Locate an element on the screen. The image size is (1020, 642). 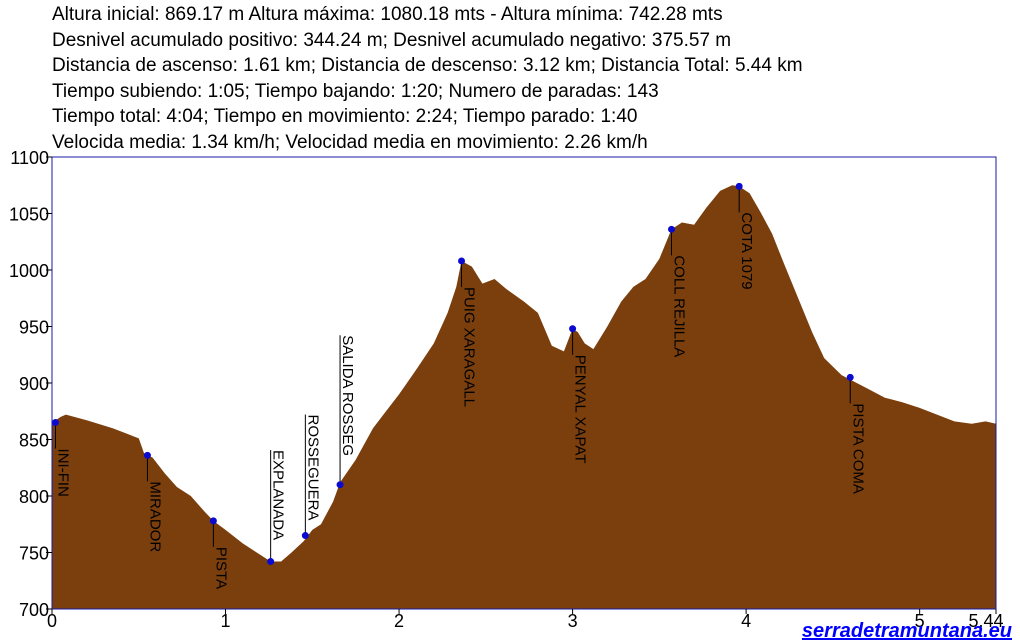
waypoint-label: SALIDA ROSSEG is located at coordinates (347, 395).